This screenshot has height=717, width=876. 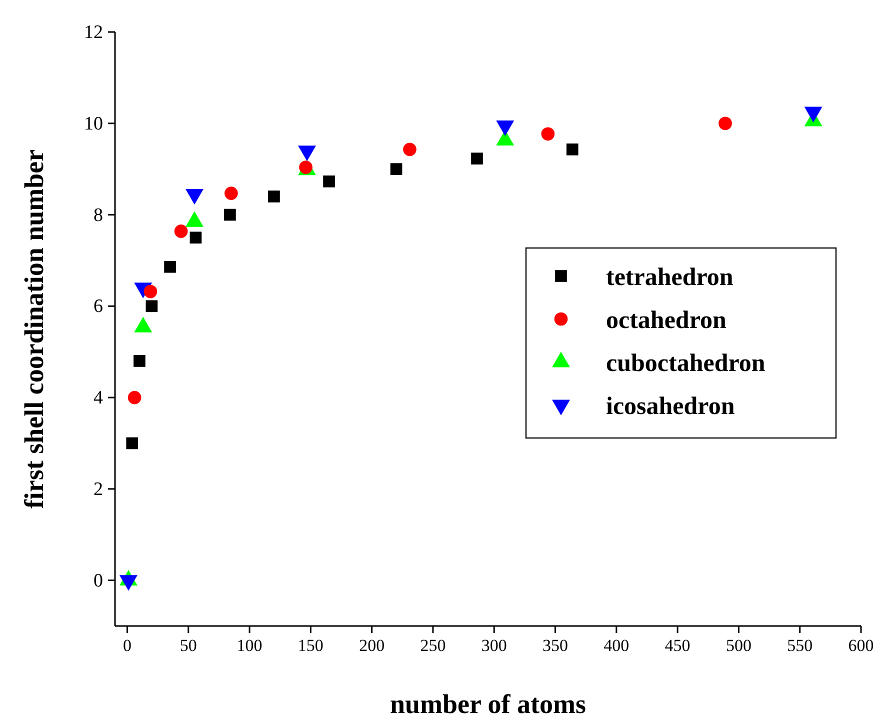 What do you see at coordinates (93, 123) in the screenshot?
I see `y-tick-label: 10` at bounding box center [93, 123].